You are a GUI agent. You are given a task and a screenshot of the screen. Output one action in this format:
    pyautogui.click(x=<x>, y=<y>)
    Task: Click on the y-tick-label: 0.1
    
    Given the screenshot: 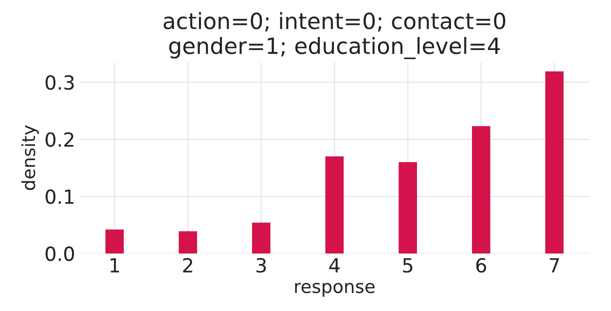 What is the action you would take?
    pyautogui.click(x=60, y=196)
    